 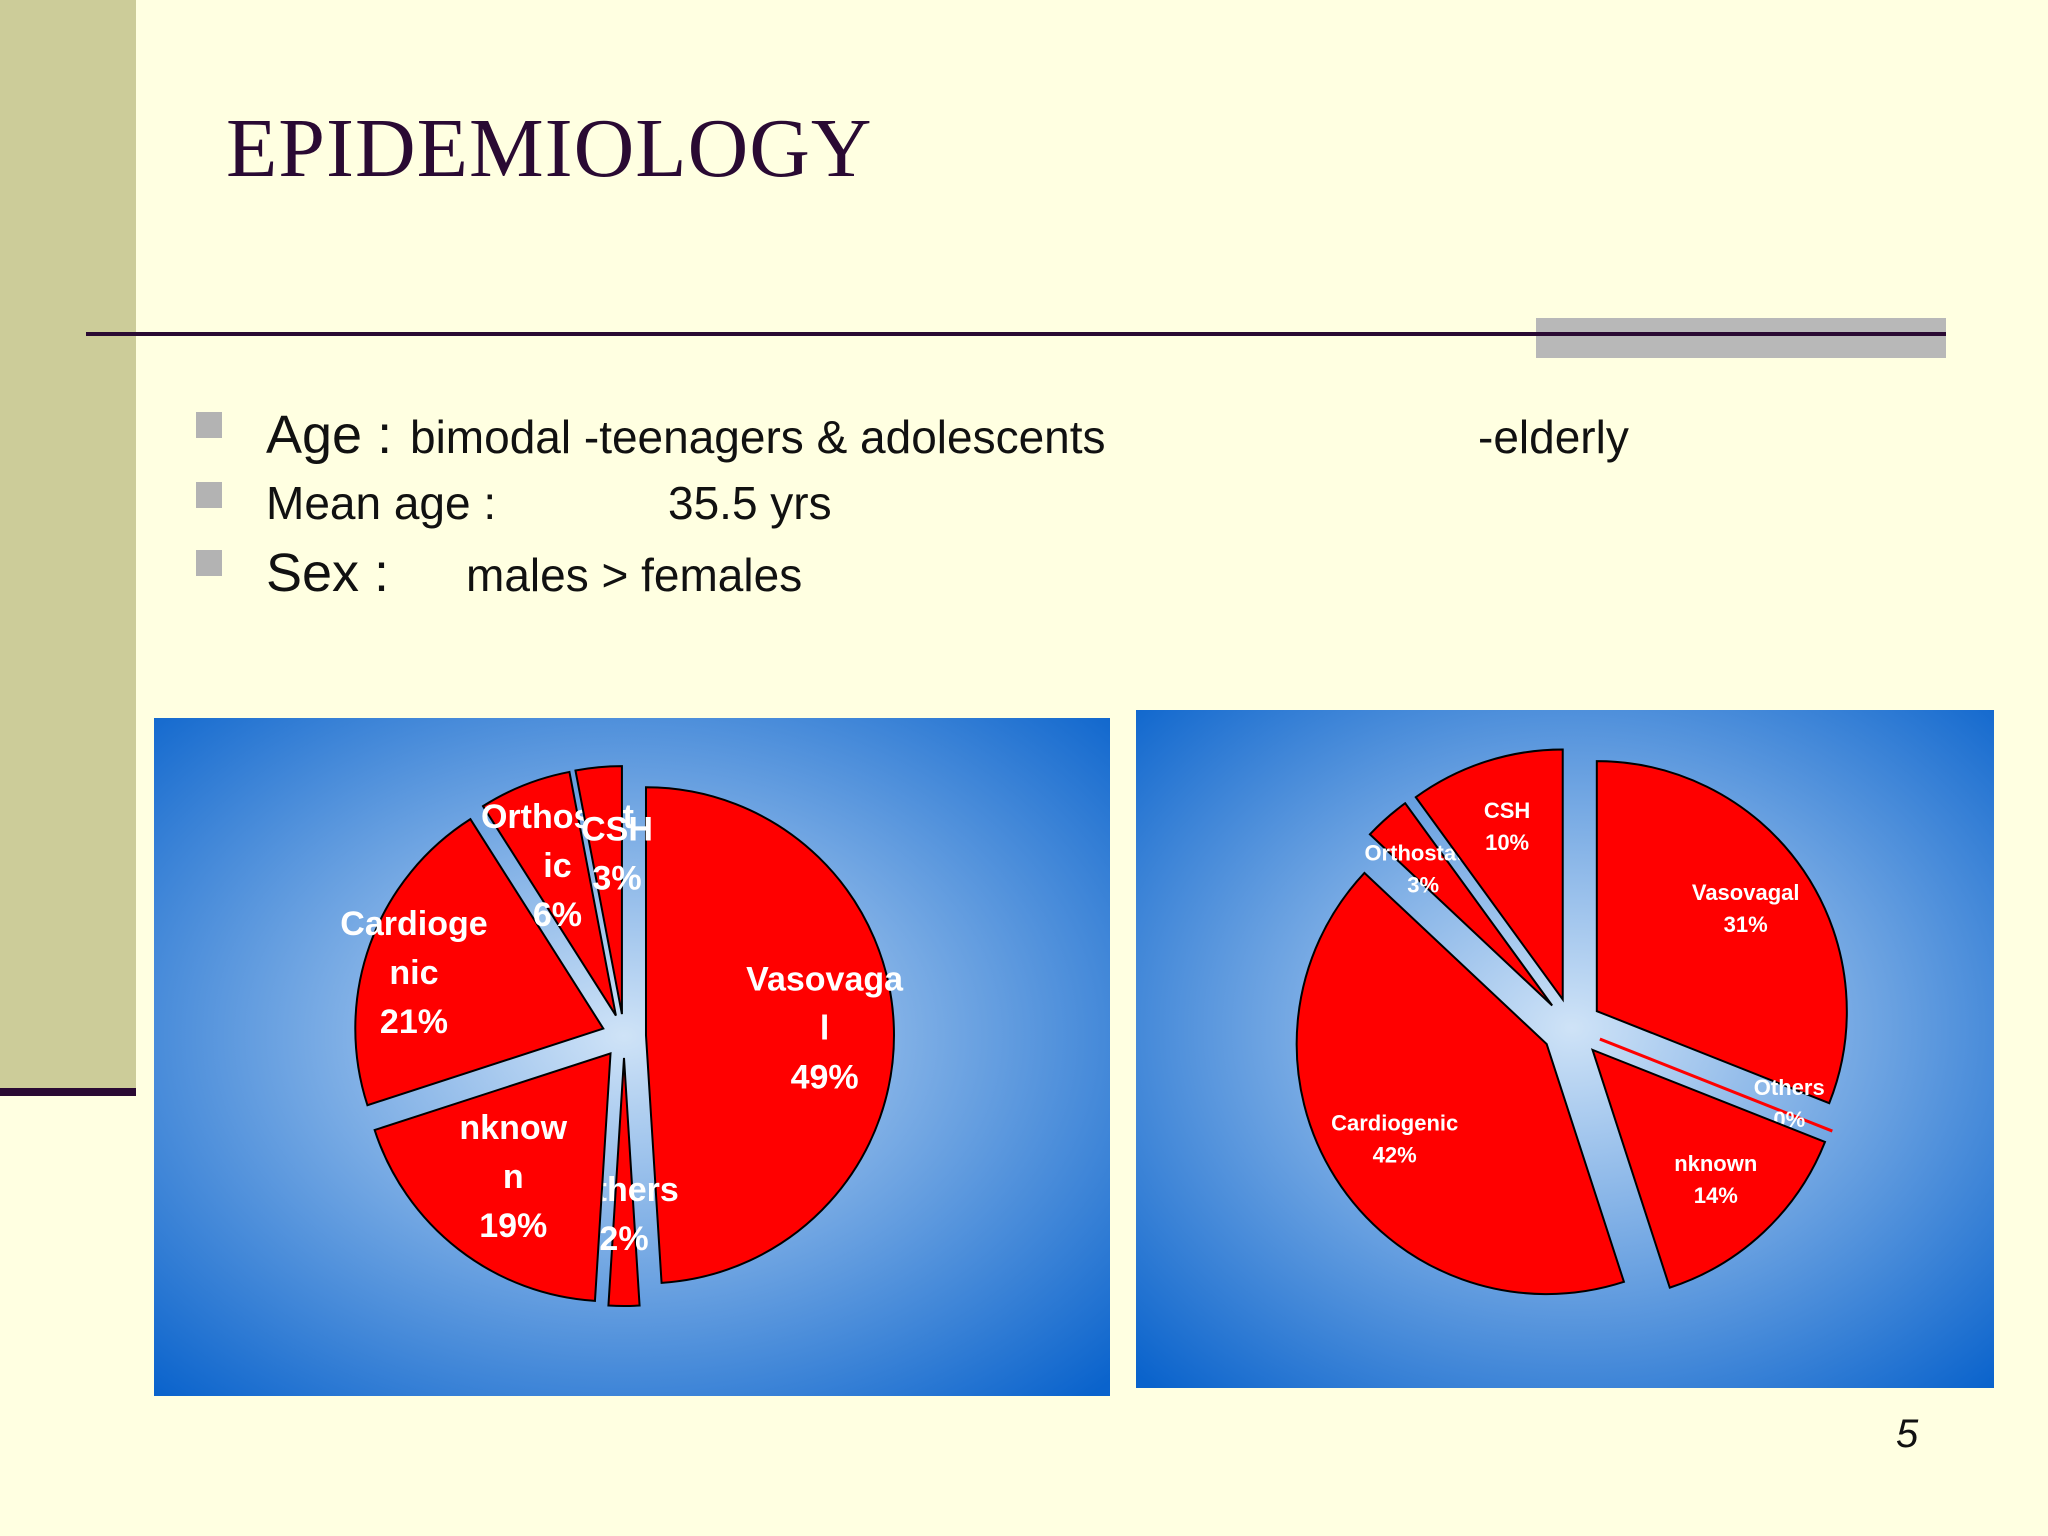 What do you see at coordinates (68, 1092) in the screenshot?
I see `sidebar-rule` at bounding box center [68, 1092].